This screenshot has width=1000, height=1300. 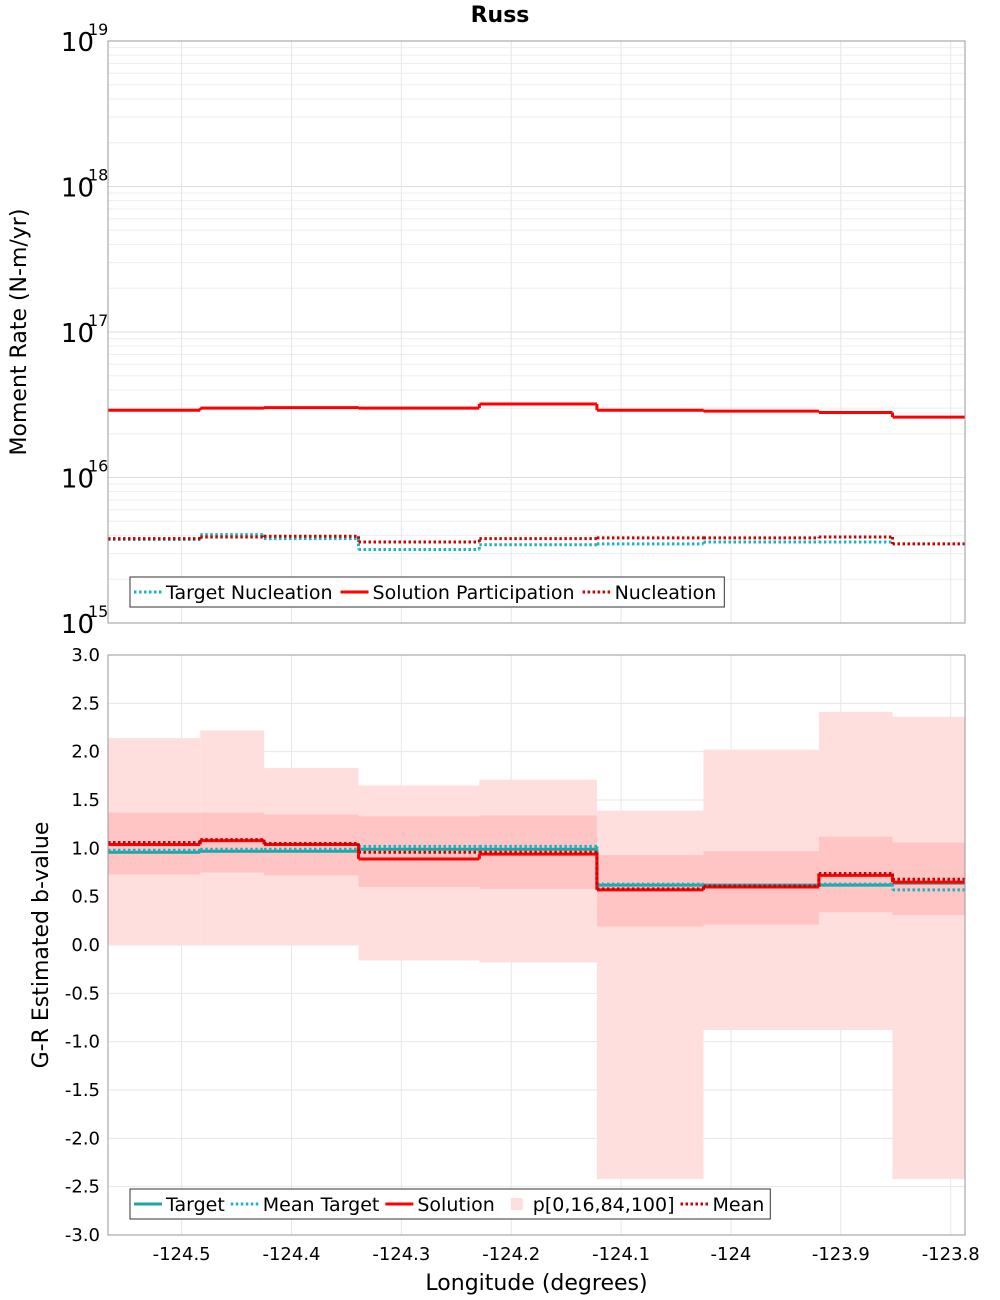 I want to click on x-tick-label: -124.2, so click(x=511, y=1254).